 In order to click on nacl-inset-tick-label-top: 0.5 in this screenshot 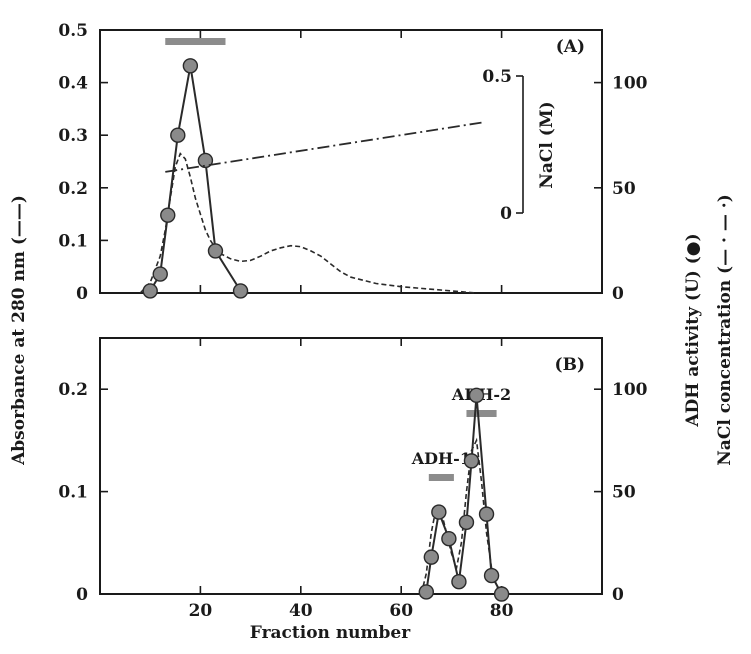, I will do `click(497, 77)`.